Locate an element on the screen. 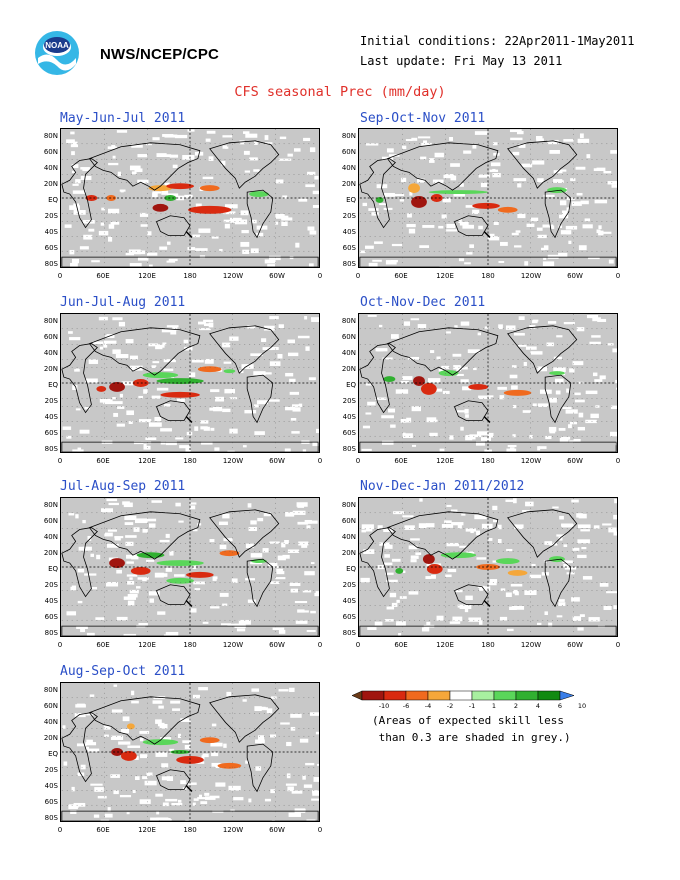 This screenshot has height=880, width=680. svg-text: NOAA is located at coordinates (57, 45).